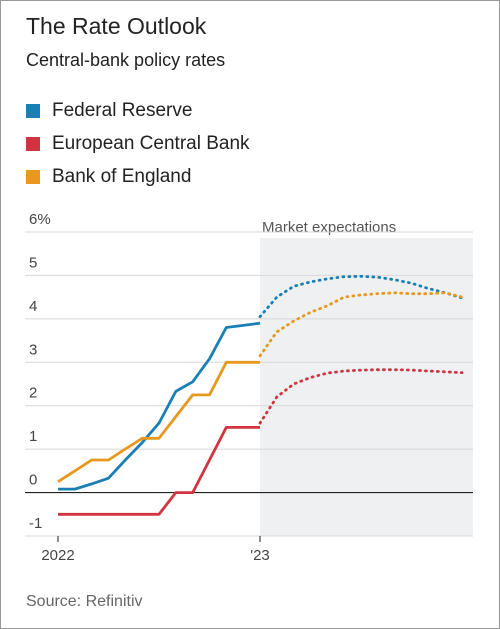 This screenshot has width=500, height=629. I want to click on legend-label: Bank of England, so click(121, 176).